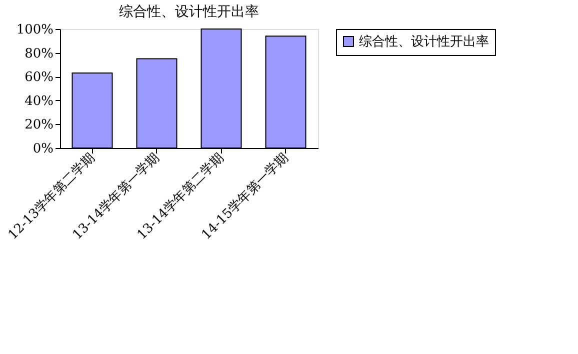  What do you see at coordinates (39, 78) in the screenshot?
I see `y-tick-label: 60%` at bounding box center [39, 78].